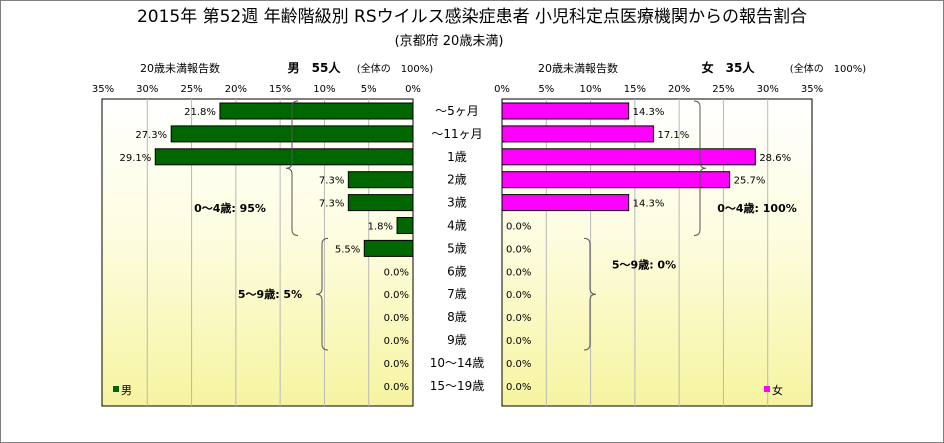  Describe the element at coordinates (590, 89) in the screenshot. I see `female-tick-label: 10%` at that location.